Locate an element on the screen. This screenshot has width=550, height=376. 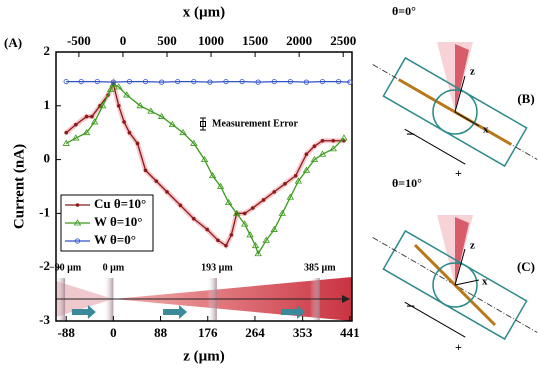
panel-label: (C) is located at coordinates (526, 266).